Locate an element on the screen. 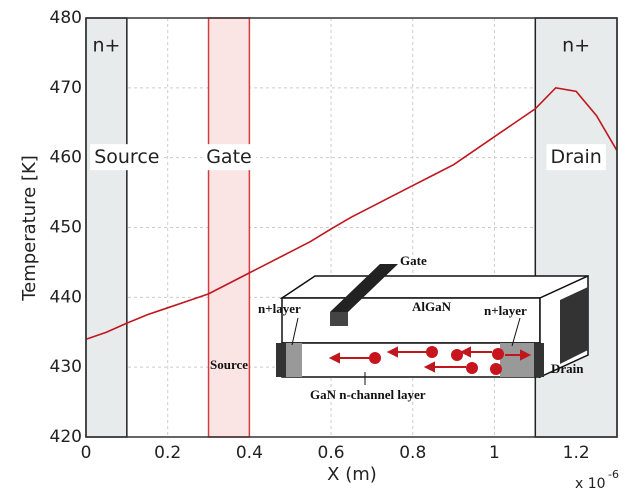  y-tick-label: 480 is located at coordinates (66, 18).